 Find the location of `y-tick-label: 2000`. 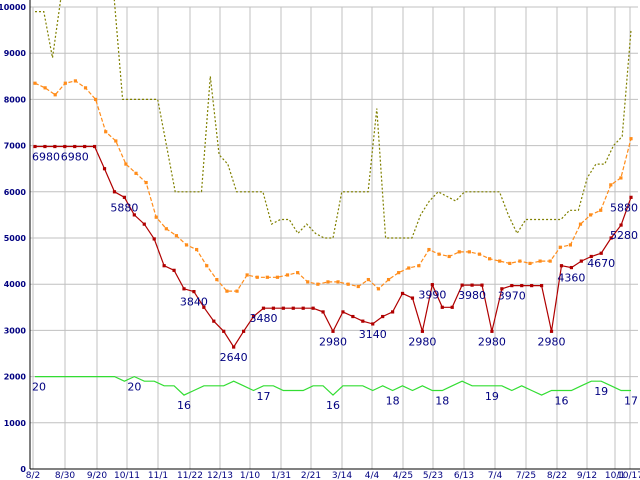

y-tick-label: 2000 is located at coordinates (15, 377).